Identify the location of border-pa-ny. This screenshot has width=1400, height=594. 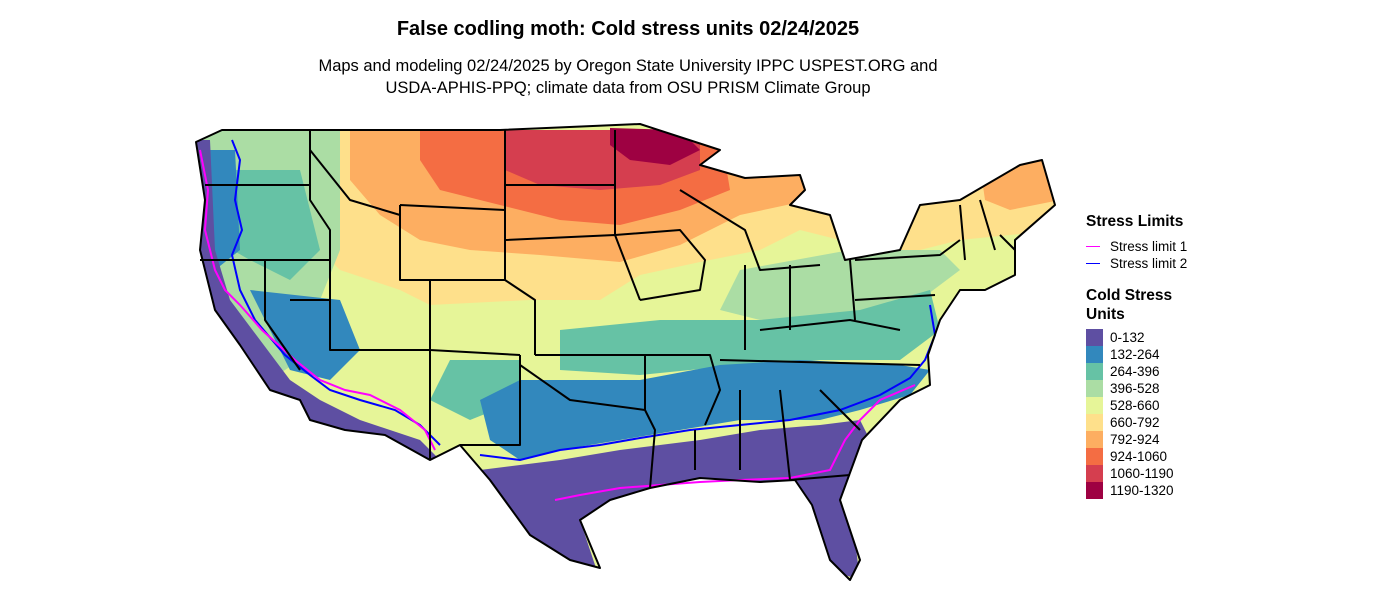
(907, 250).